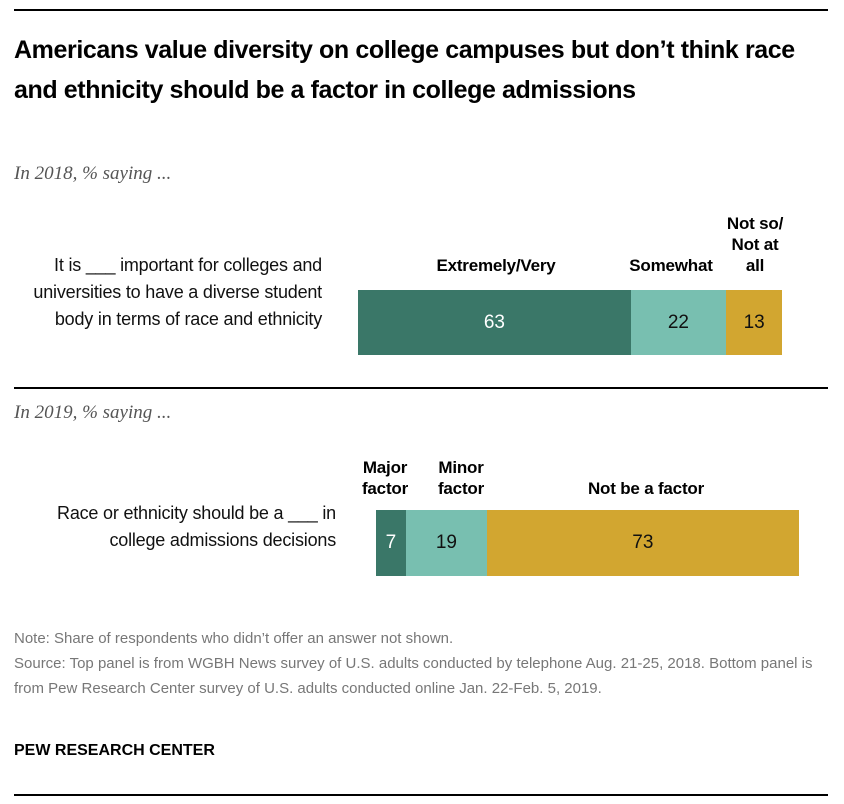 Image resolution: width=844 pixels, height=804 pixels. I want to click on bar-segment-3: 13, so click(754, 322).